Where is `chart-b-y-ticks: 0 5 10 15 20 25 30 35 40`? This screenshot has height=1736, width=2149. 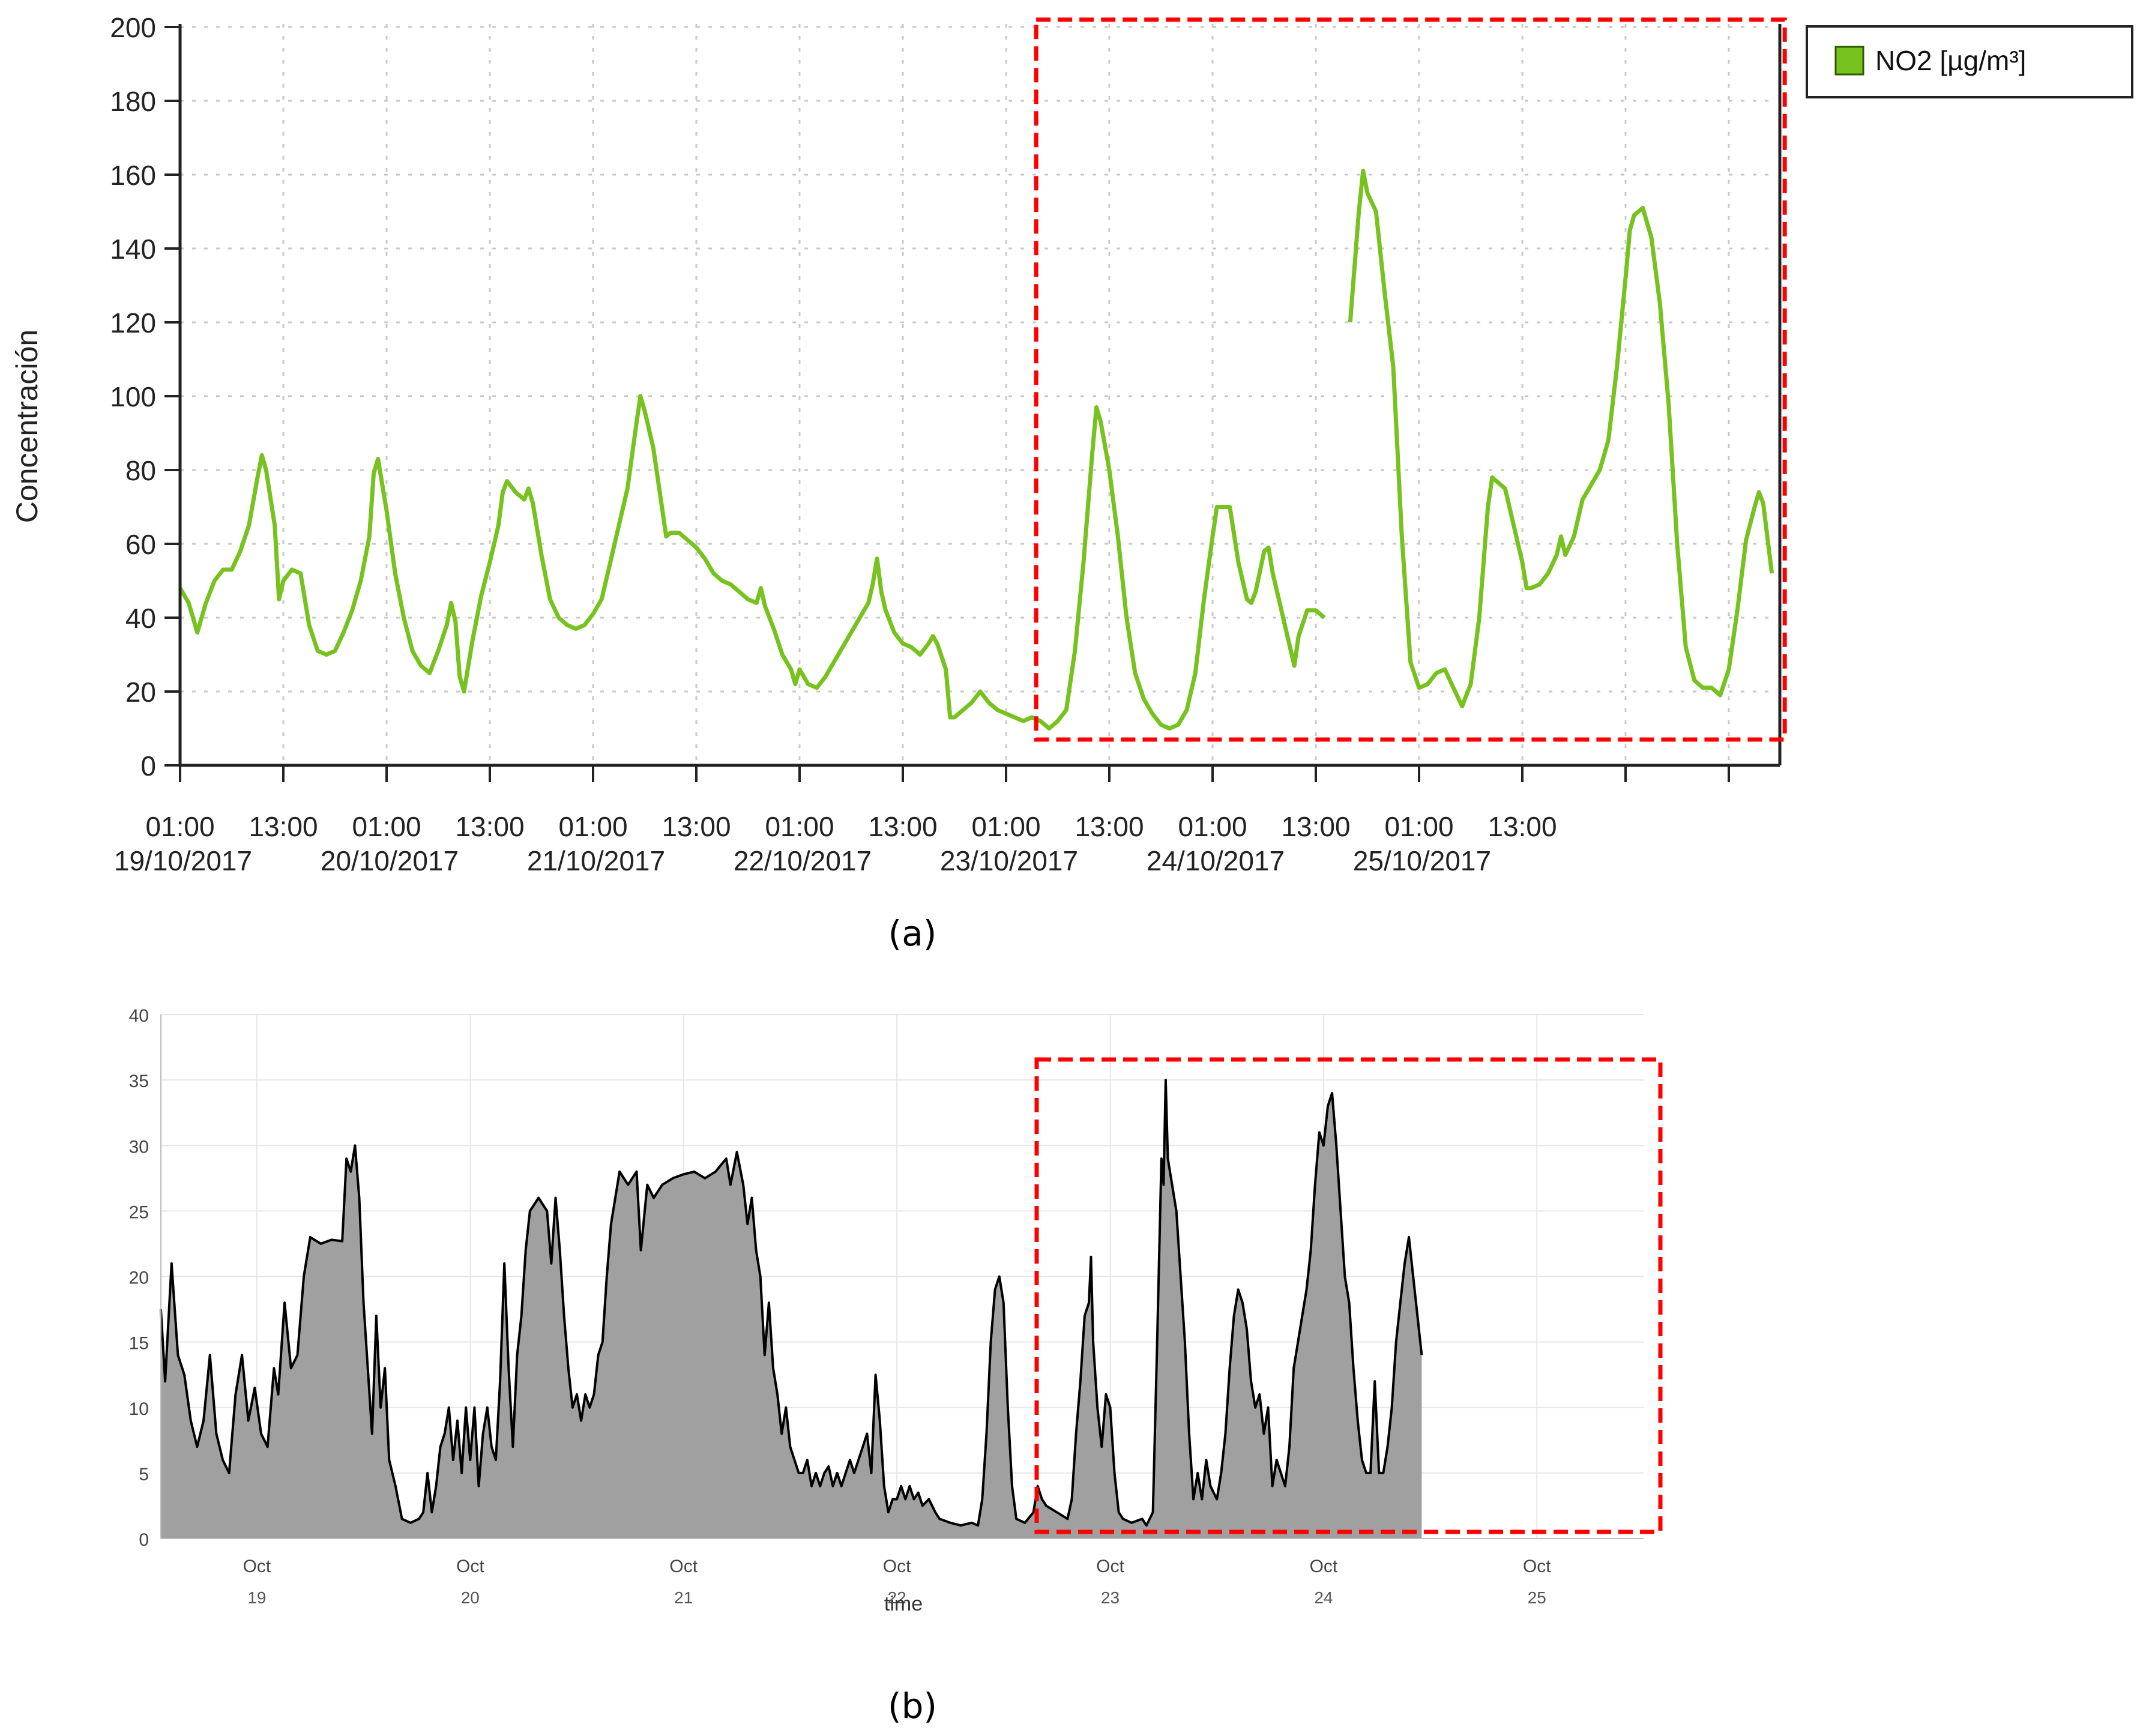 chart-b-y-ticks: 0 5 10 15 20 25 30 35 40 is located at coordinates (139, 1278).